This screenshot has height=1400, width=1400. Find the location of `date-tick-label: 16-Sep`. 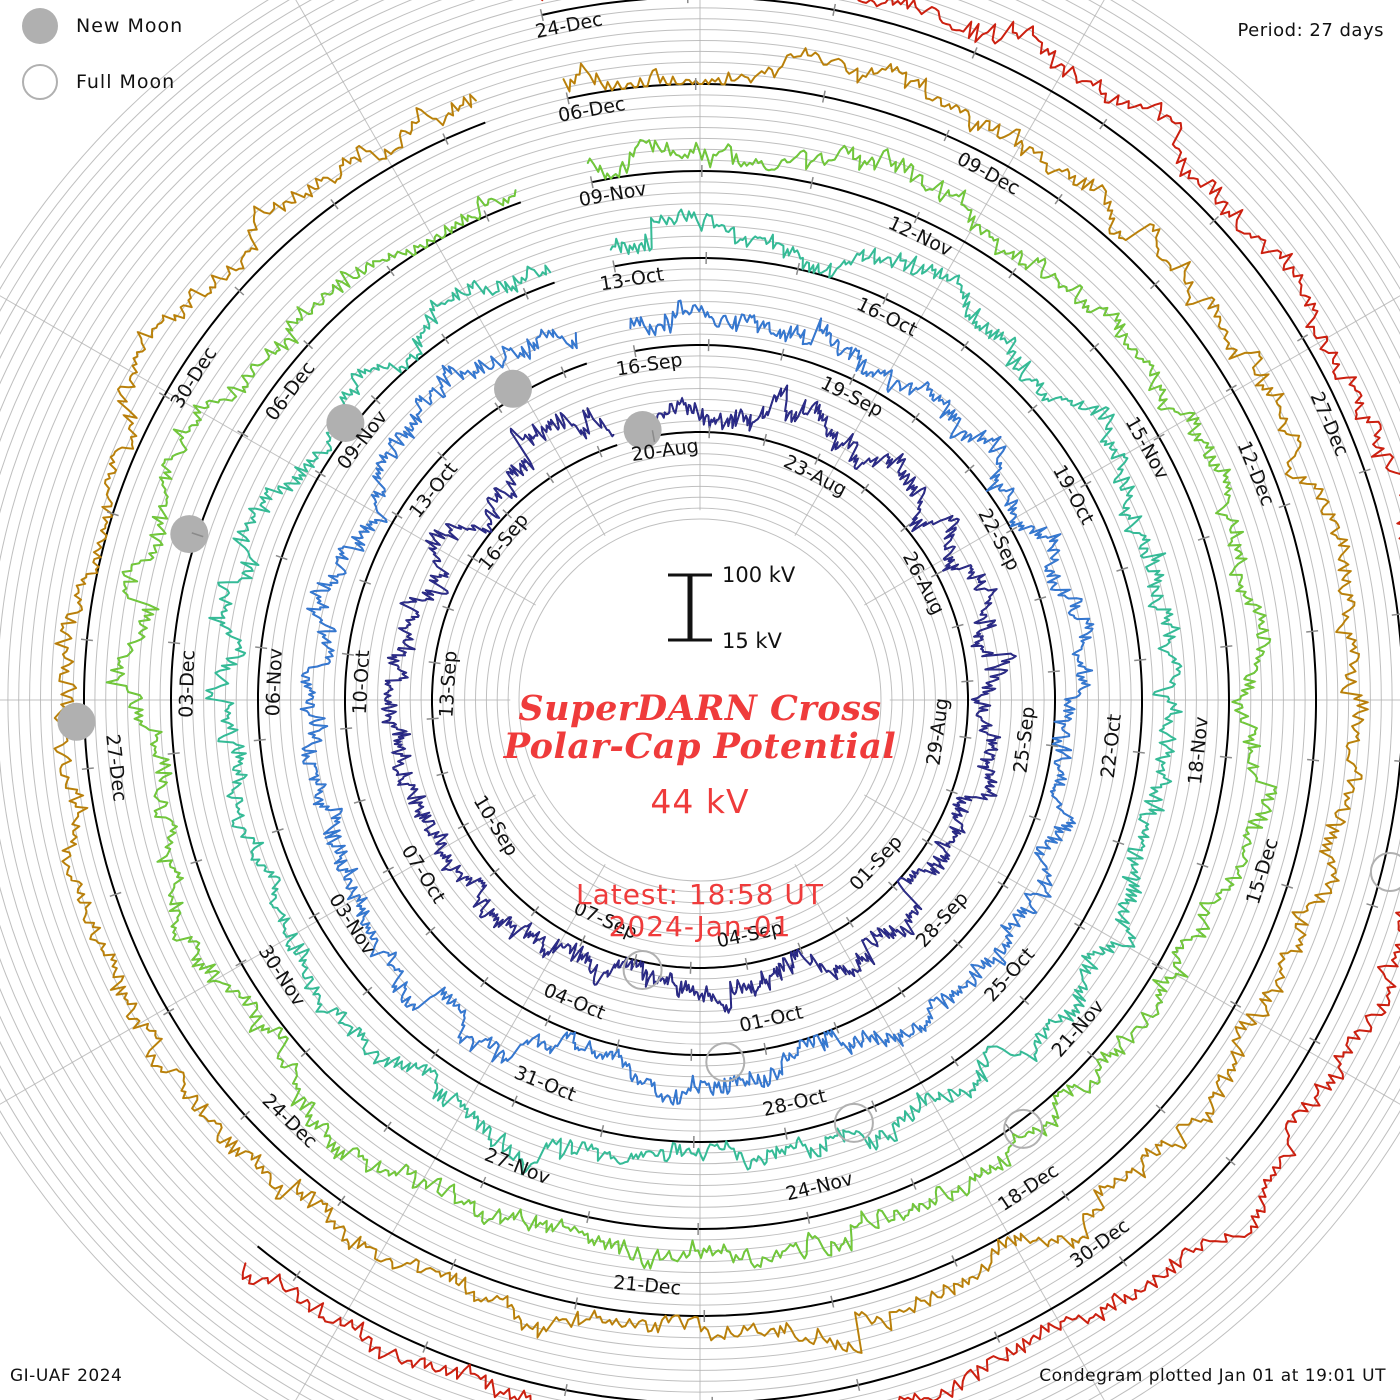

date-tick-label: 16-Sep is located at coordinates (649, 365).